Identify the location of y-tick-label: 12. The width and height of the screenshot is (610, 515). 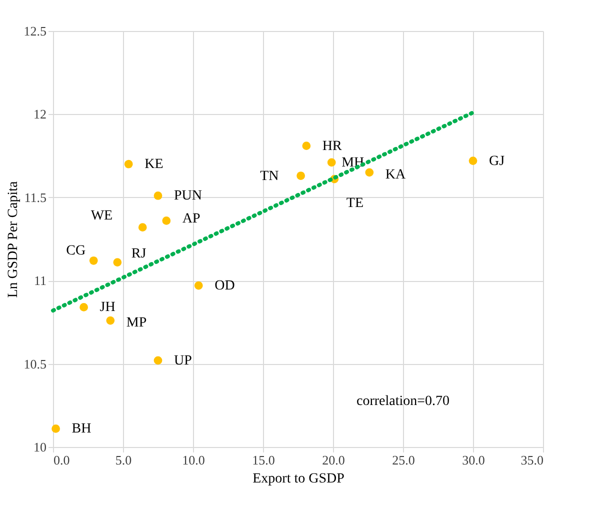
(40, 114).